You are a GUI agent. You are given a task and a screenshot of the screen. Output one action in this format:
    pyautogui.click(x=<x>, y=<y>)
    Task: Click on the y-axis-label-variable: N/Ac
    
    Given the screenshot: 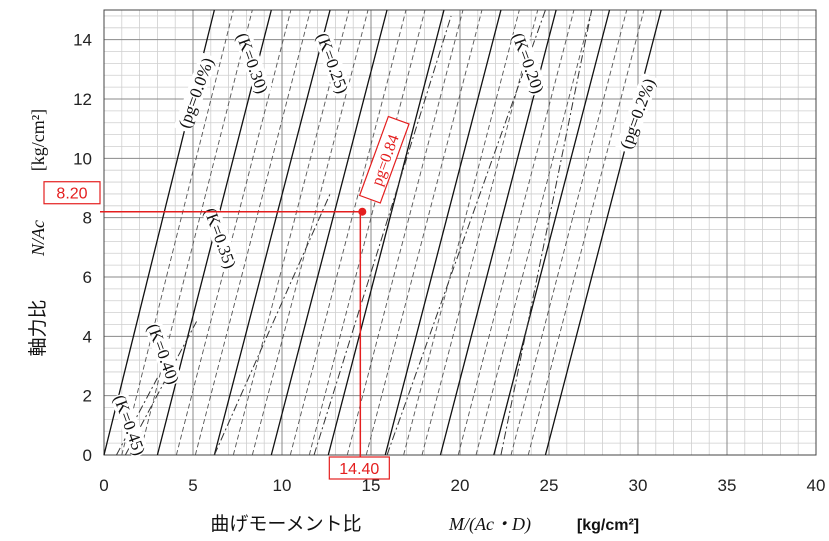 What is the action you would take?
    pyautogui.click(x=38, y=238)
    